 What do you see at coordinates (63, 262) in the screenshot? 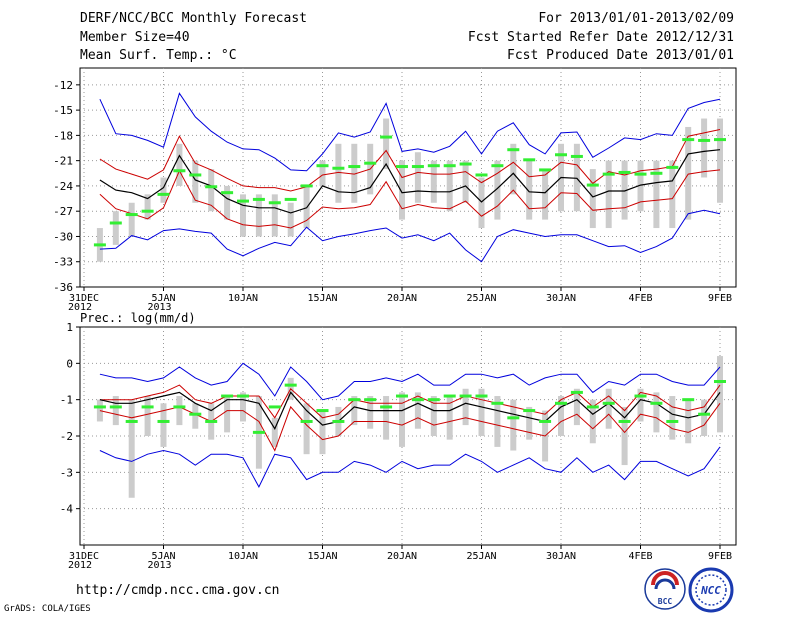
I see `y-tick-label: -33` at bounding box center [63, 262].